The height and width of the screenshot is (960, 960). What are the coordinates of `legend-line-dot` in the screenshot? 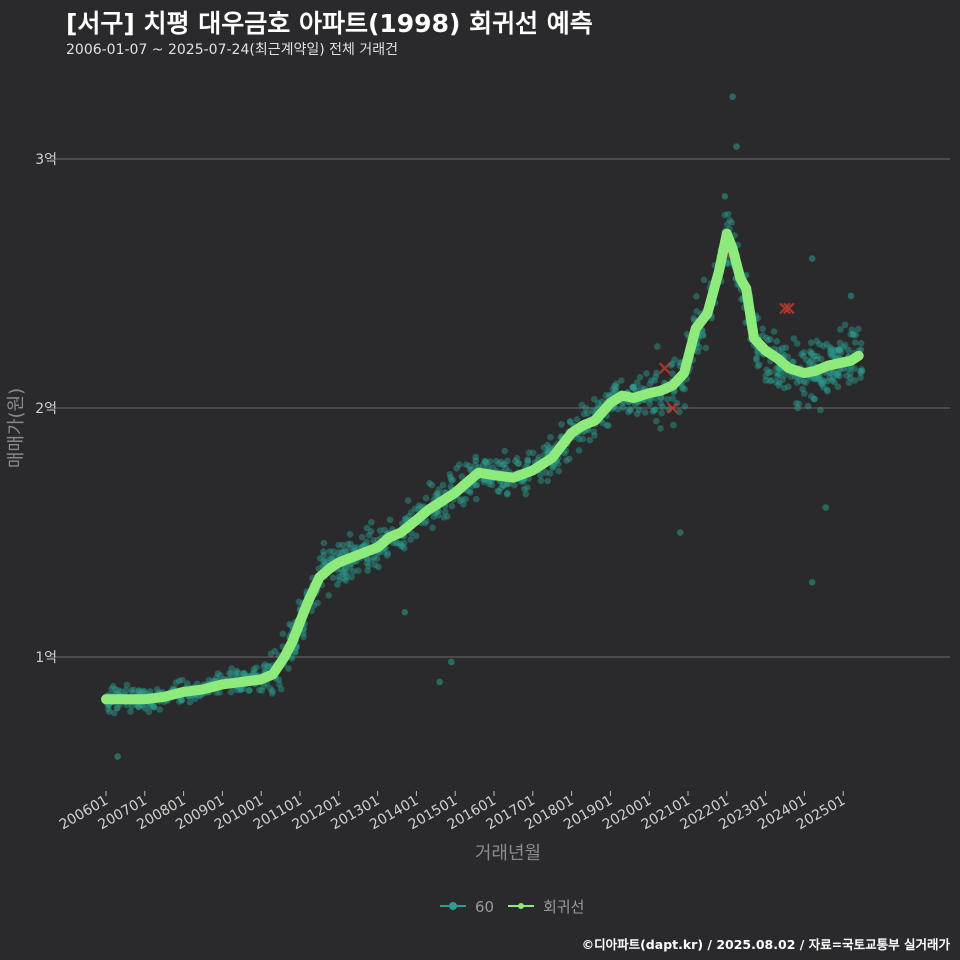 It's located at (521, 906).